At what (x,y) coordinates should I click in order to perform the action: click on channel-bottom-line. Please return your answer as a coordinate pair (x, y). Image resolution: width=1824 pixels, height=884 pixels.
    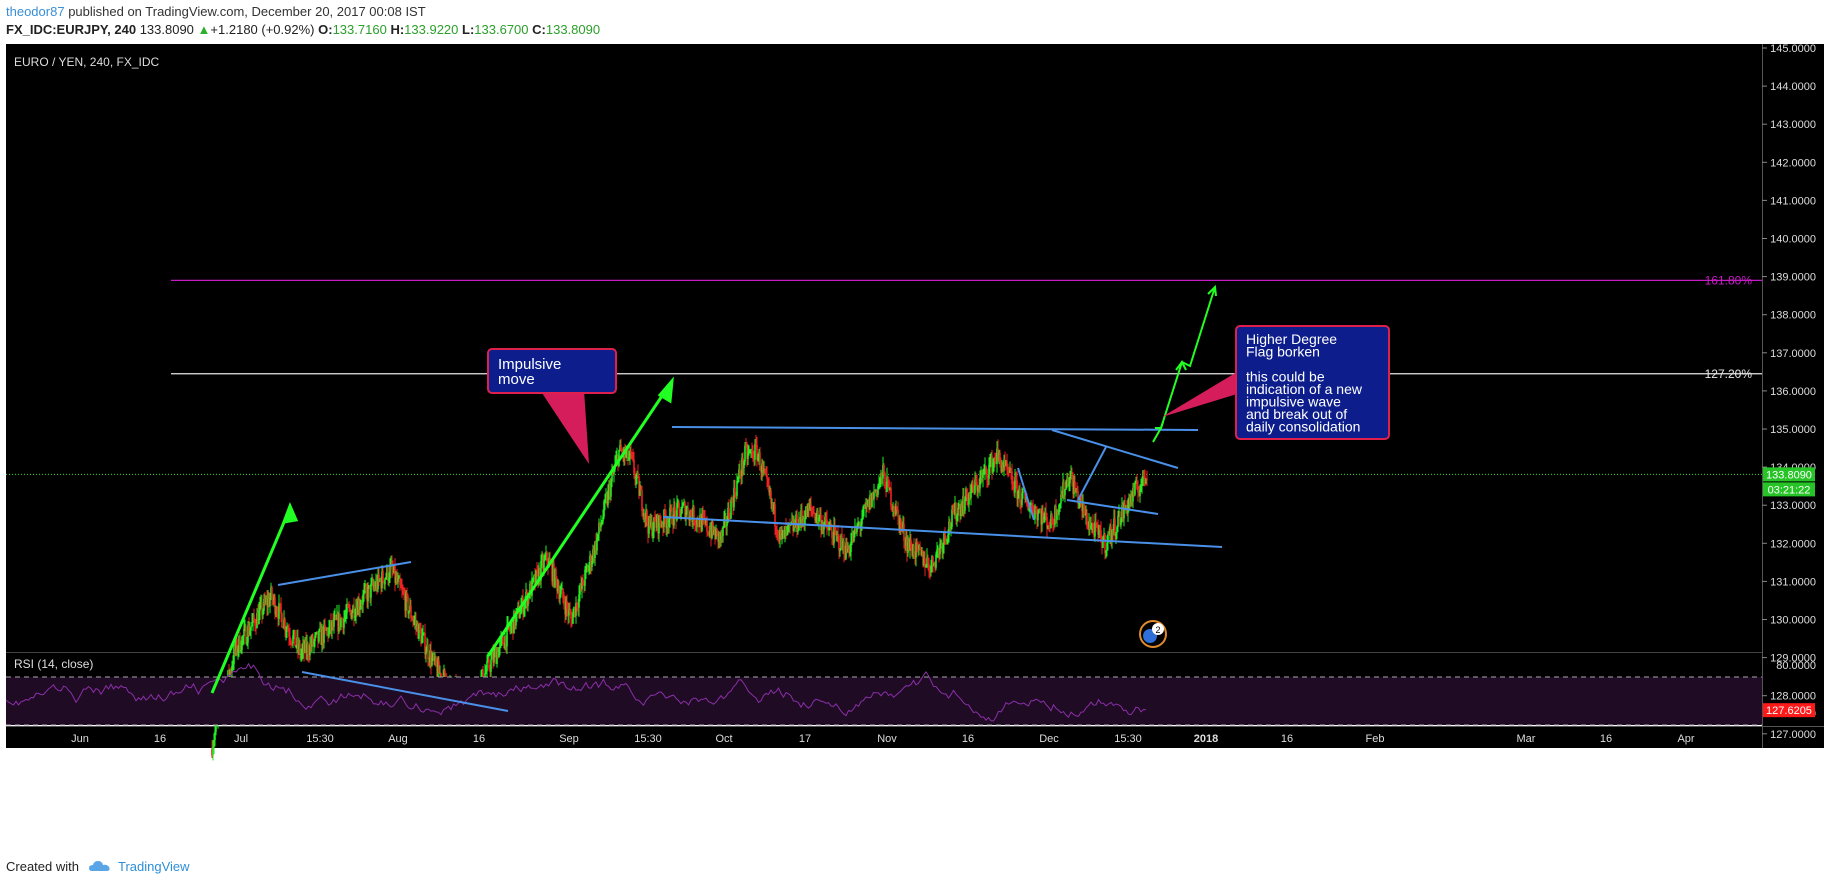
    Looking at the image, I should click on (405, 691).